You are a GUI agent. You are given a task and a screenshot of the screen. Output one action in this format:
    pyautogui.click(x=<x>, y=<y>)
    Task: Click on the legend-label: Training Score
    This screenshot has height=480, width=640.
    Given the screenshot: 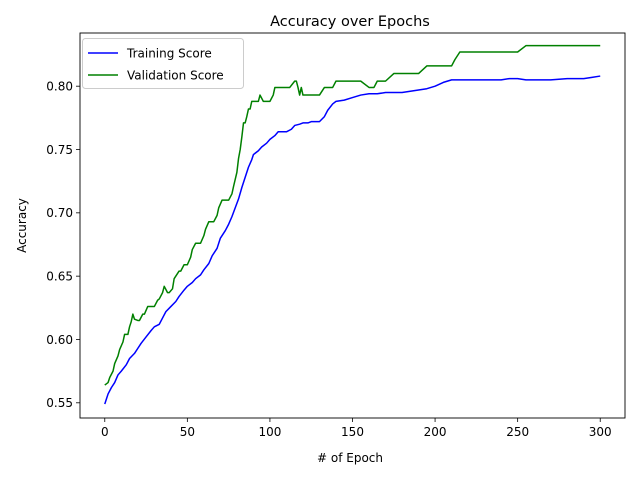 What is the action you would take?
    pyautogui.click(x=169, y=53)
    